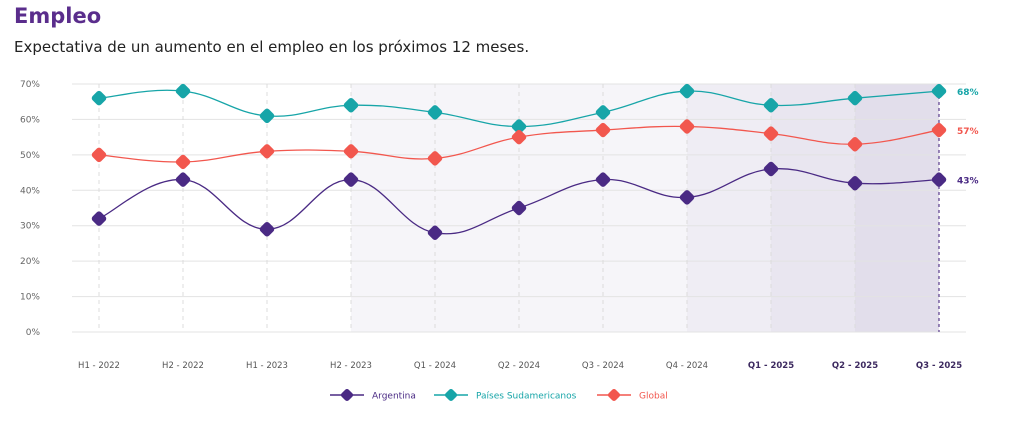  What do you see at coordinates (939, 366) in the screenshot?
I see `x-tick-label: Q3 - 2025` at bounding box center [939, 366].